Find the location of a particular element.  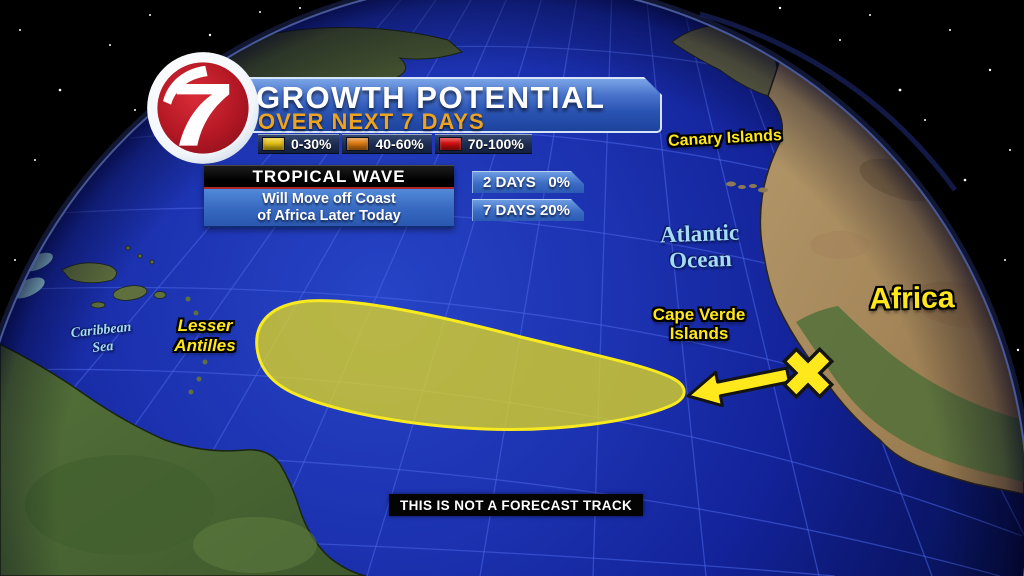

growth-potential-legend: 0-30% 40-60% 70-100% is located at coordinates (395, 144).